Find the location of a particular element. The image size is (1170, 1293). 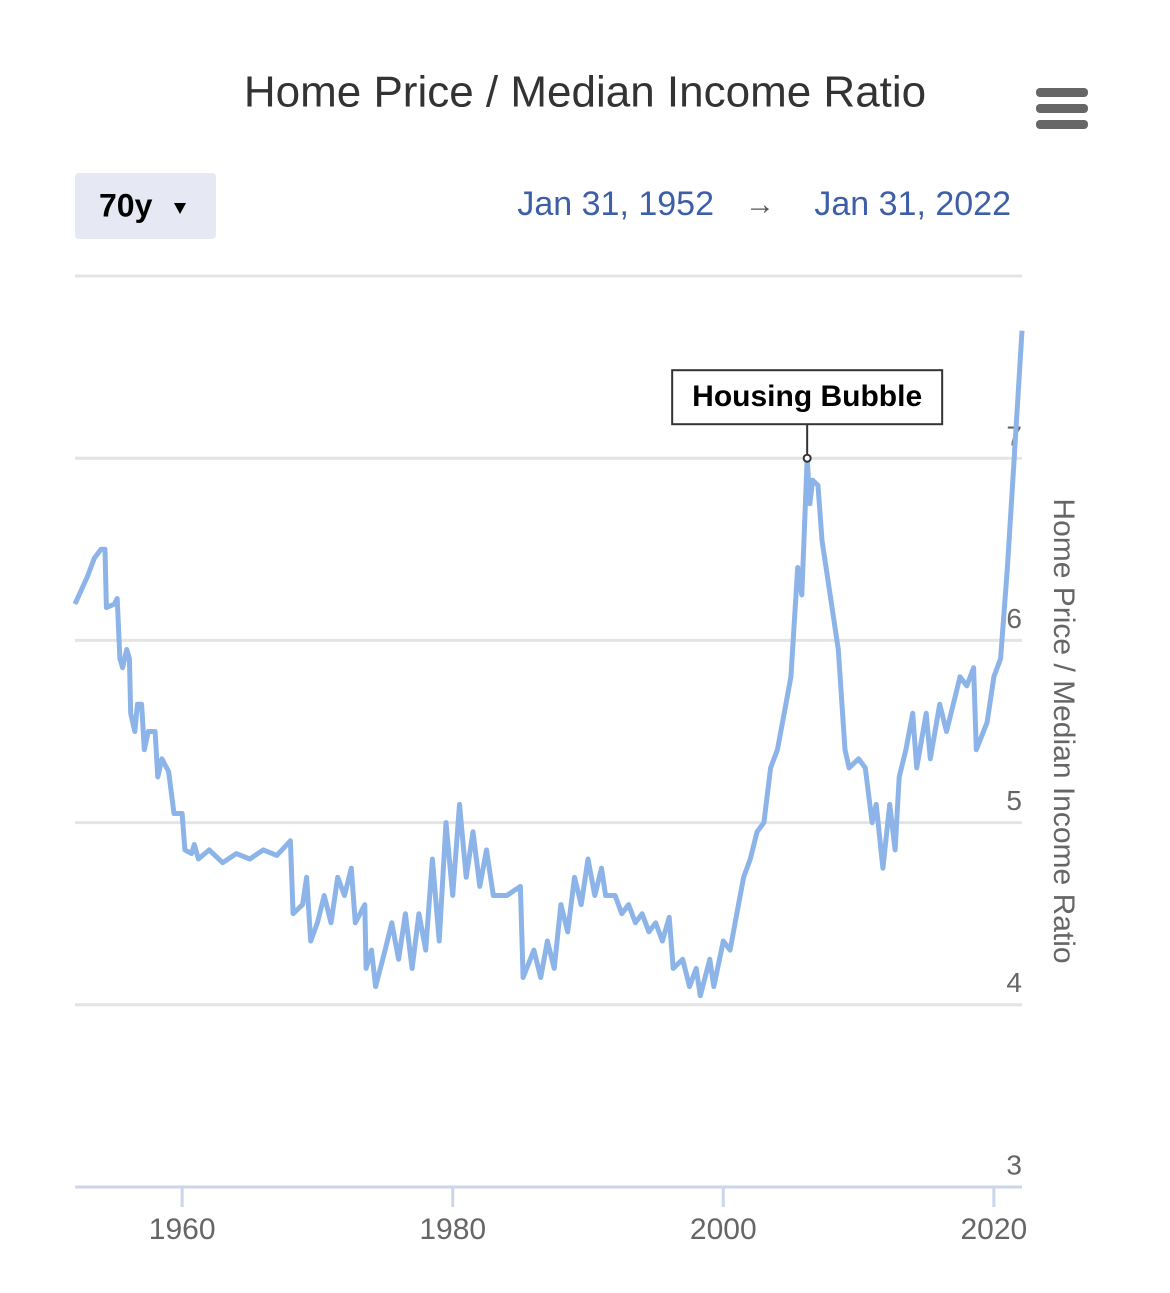

range-start: Jan 31, 1952 is located at coordinates (615, 204).